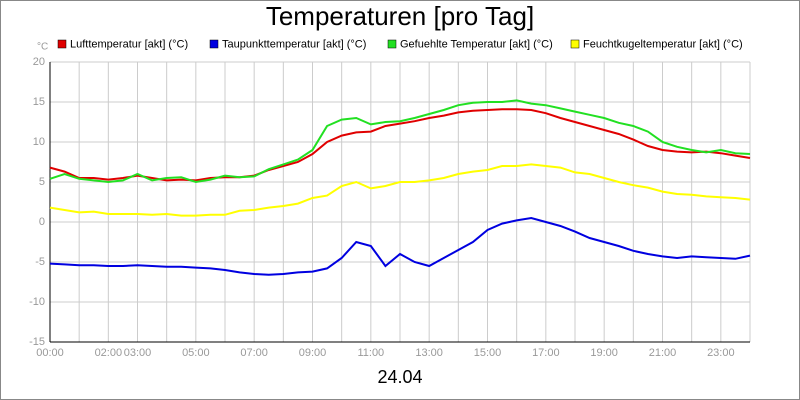 The image size is (800, 400). What do you see at coordinates (294, 44) in the screenshot?
I see `legend-label: Taupunkttemperatur [akt] (°C)` at bounding box center [294, 44].